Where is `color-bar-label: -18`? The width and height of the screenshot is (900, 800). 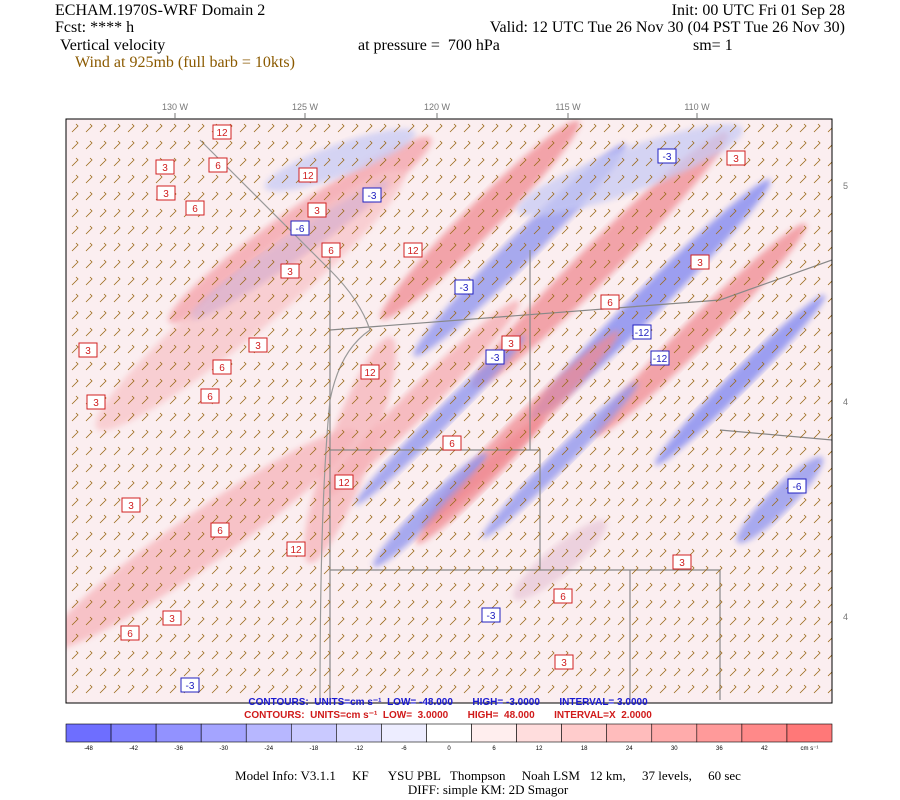
color-bar-label: -18 is located at coordinates (313, 749).